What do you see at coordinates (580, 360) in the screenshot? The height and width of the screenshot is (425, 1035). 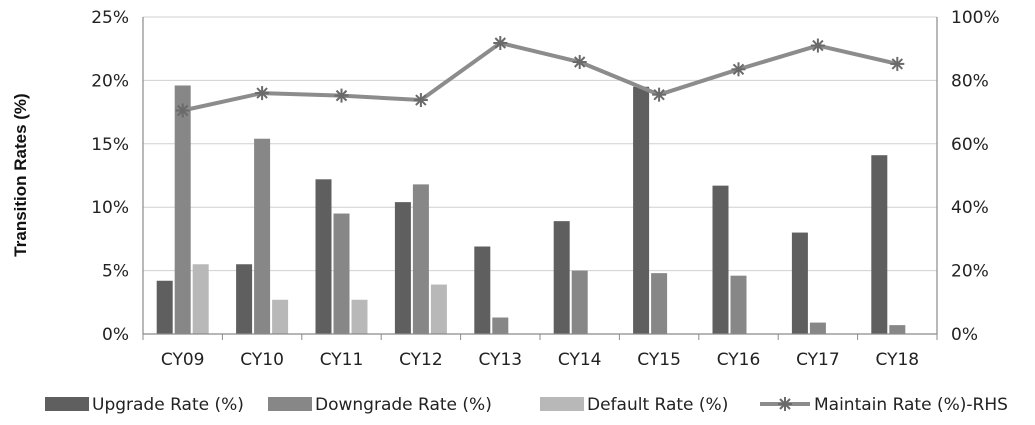 I see `x-tick-label: CY14` at bounding box center [580, 360].